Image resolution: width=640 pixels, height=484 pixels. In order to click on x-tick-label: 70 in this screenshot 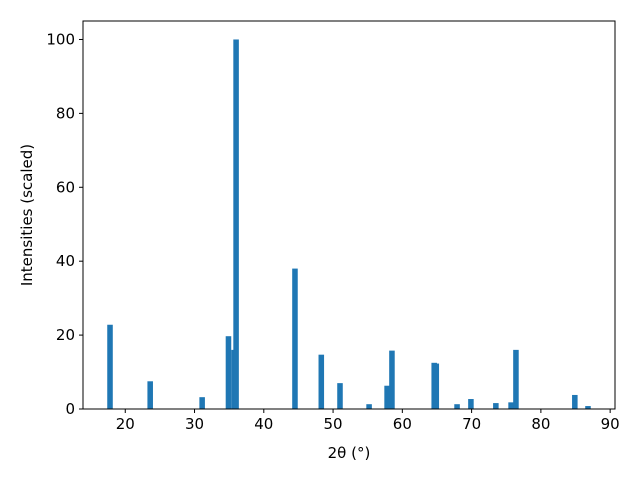, I will do `click(471, 424)`.